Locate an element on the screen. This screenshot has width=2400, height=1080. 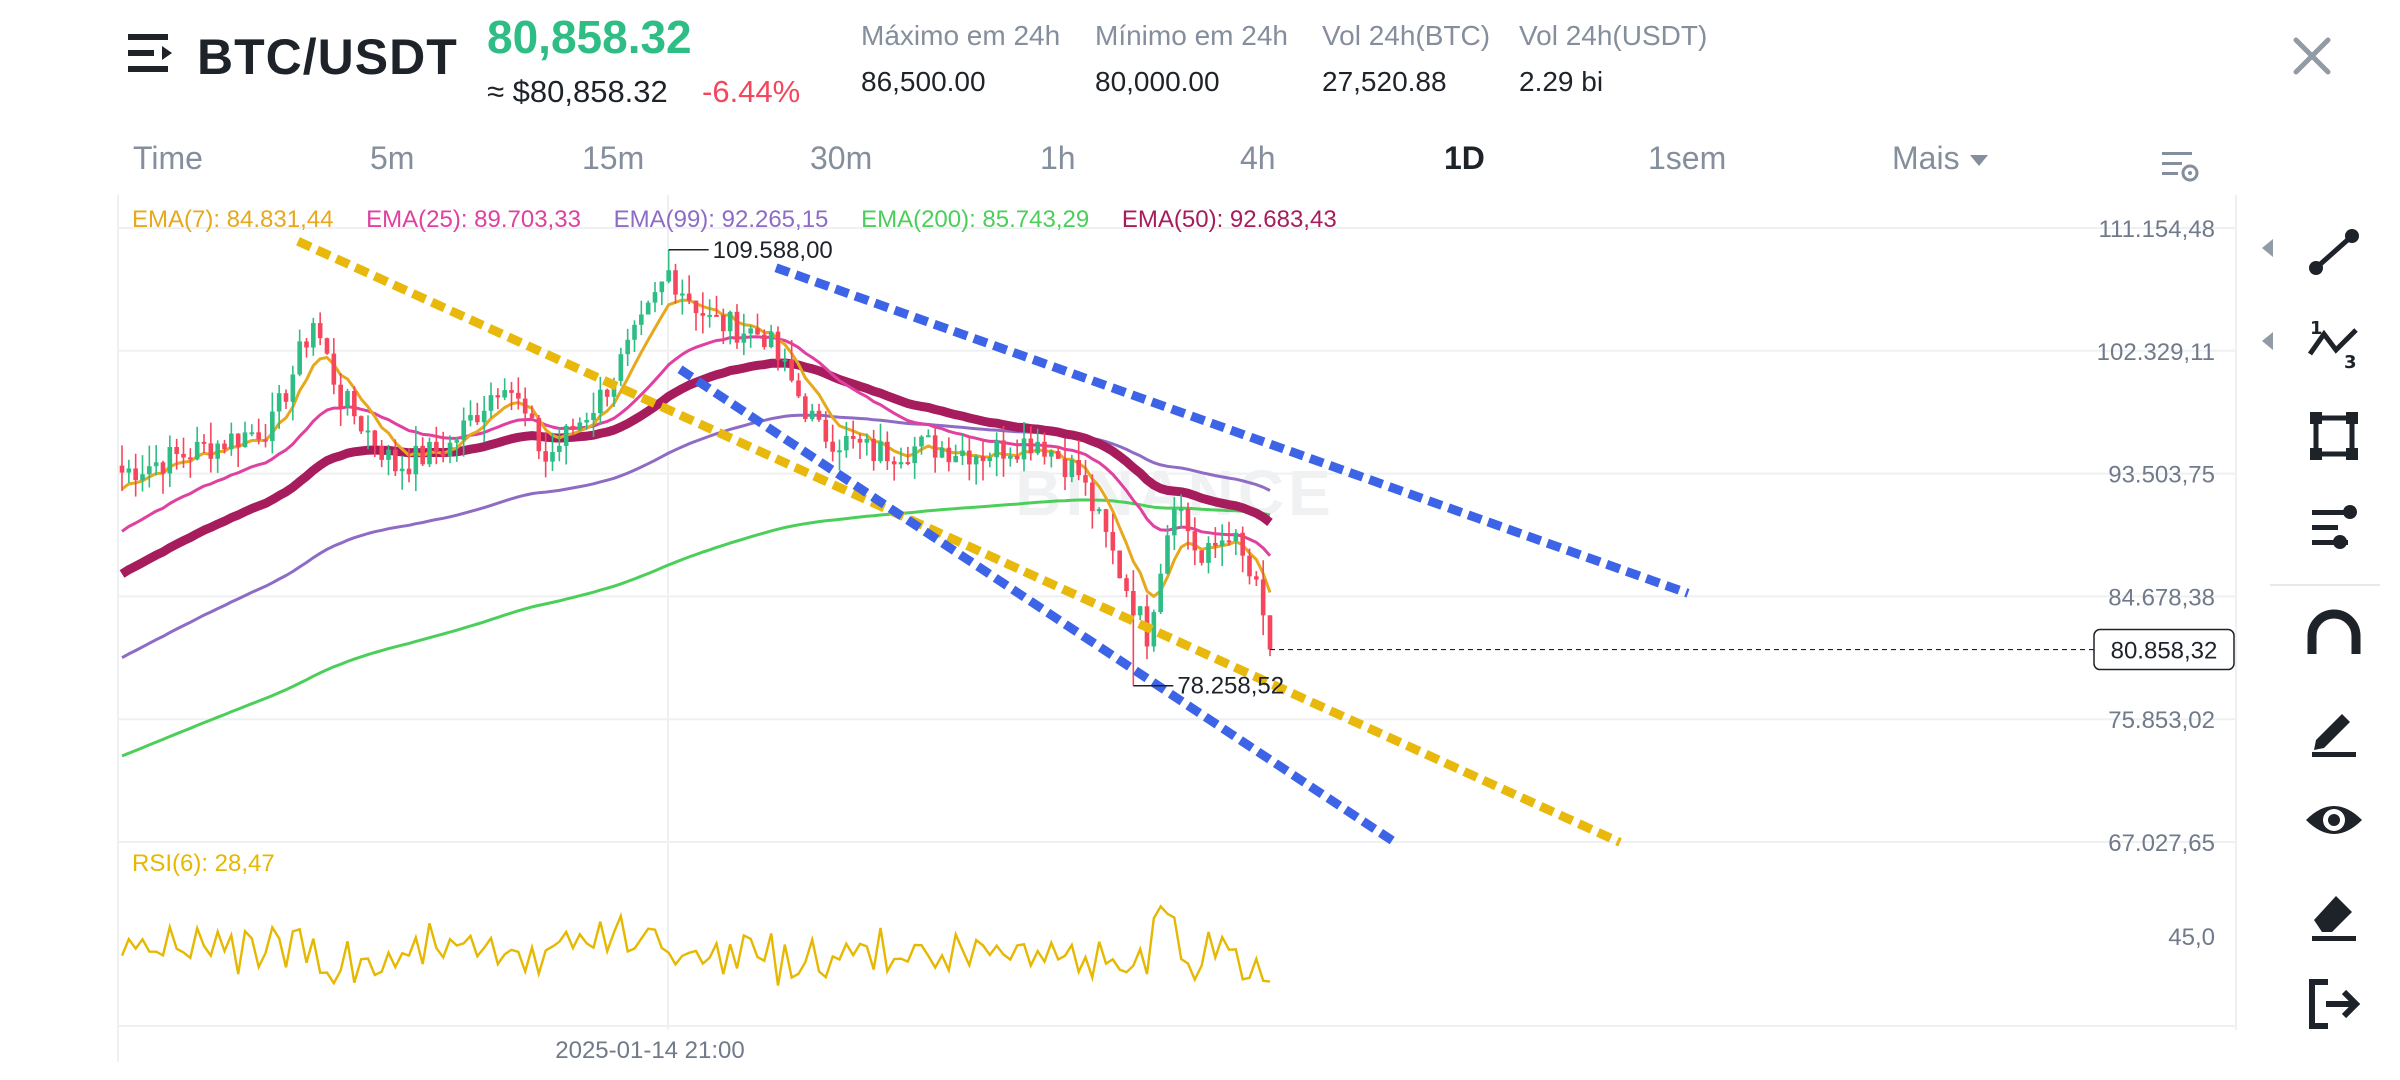
legend-ema50: EMA(50): 92.683,43 is located at coordinates (1229, 219).